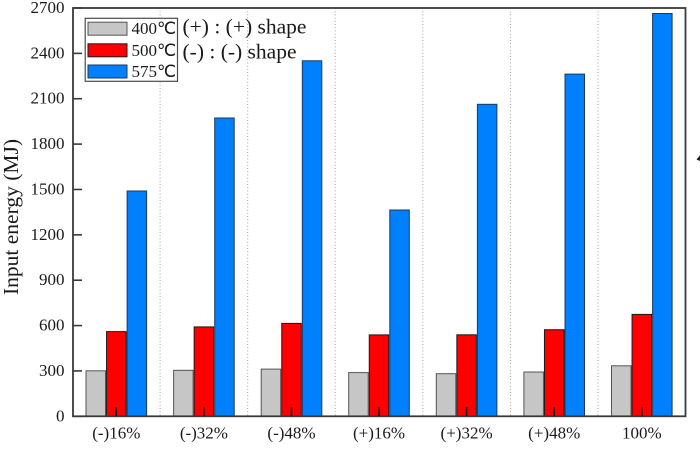  I want to click on svg-text: (-)48%, so click(291, 433).